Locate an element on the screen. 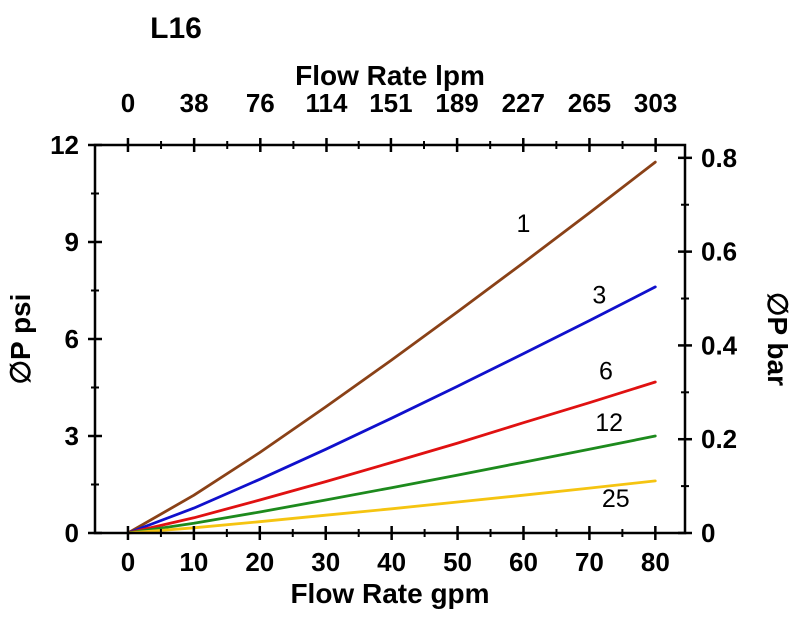  chart-title: L16 is located at coordinates (176, 28).